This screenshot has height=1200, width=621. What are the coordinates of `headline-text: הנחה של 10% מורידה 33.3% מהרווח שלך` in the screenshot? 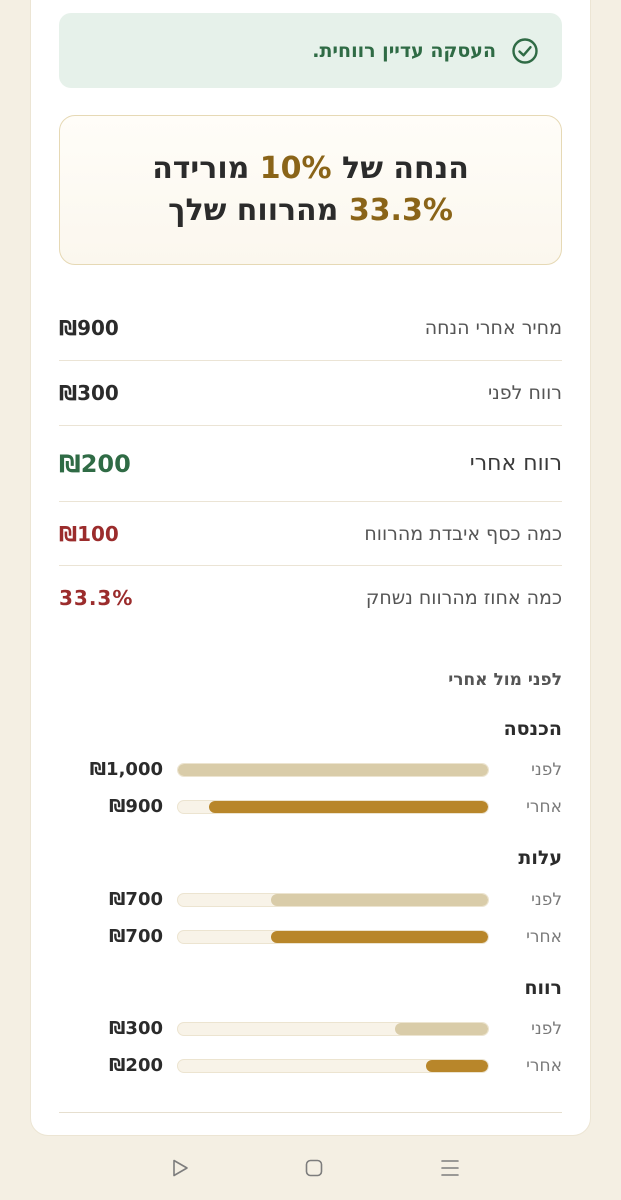 It's located at (310, 189).